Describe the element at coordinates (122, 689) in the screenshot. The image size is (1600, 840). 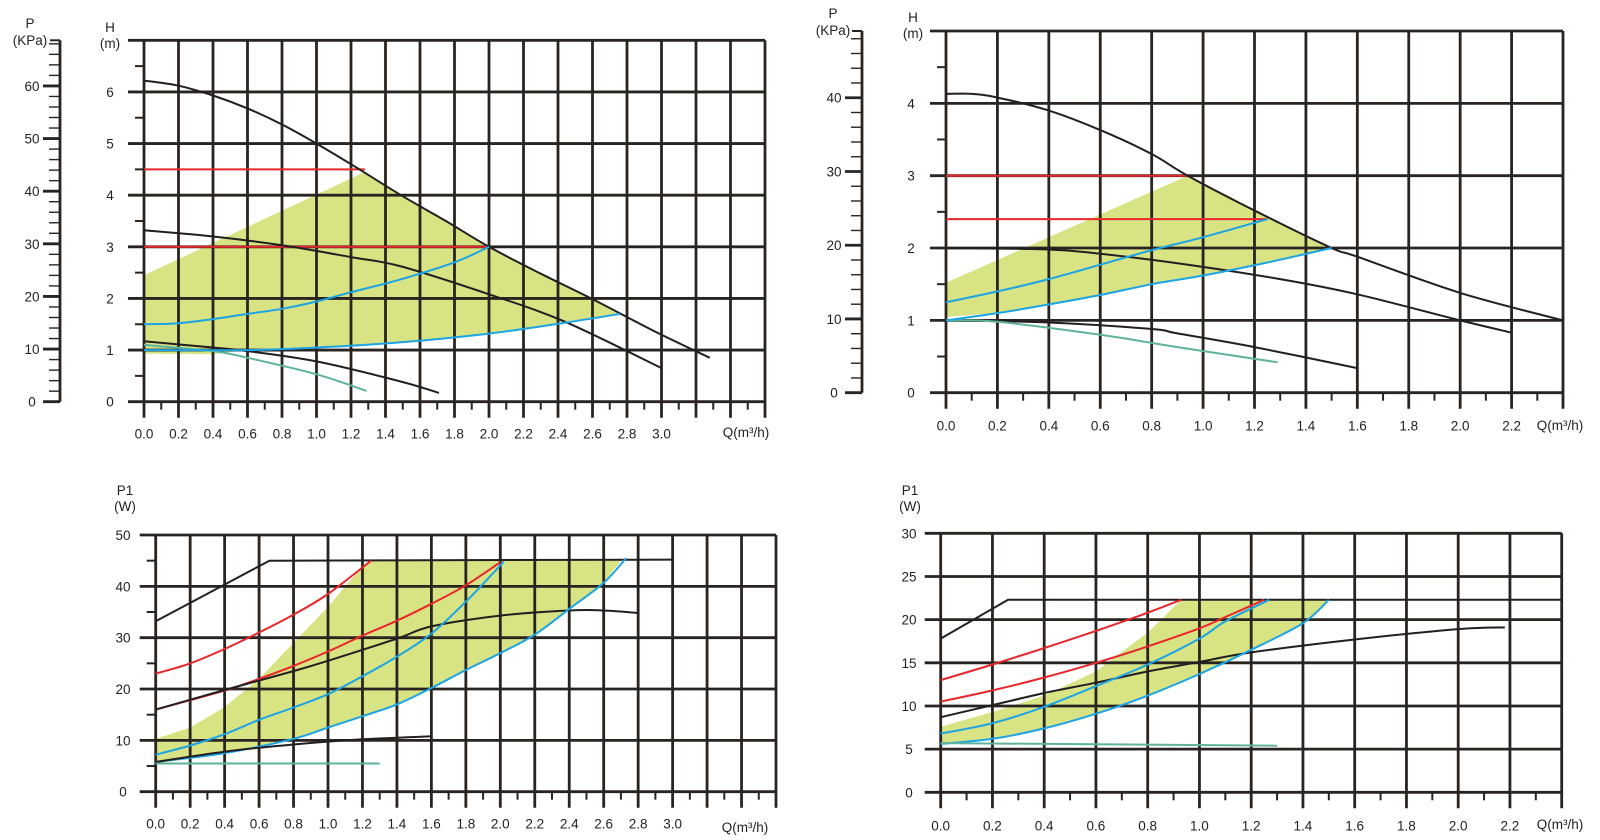
I see `y-tick-label: 20` at that location.